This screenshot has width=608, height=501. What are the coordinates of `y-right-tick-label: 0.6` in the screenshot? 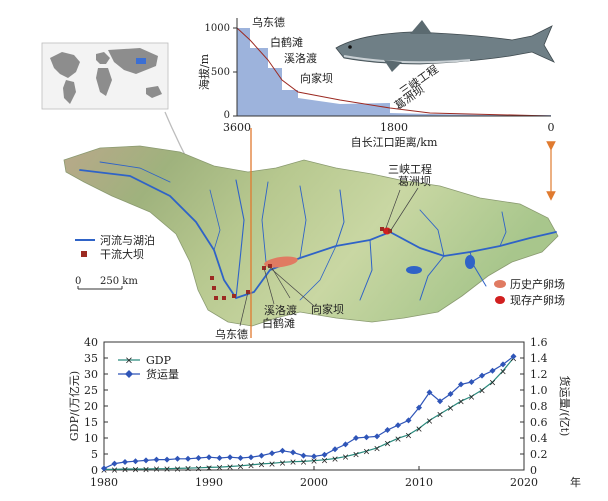 It's located at (539, 422).